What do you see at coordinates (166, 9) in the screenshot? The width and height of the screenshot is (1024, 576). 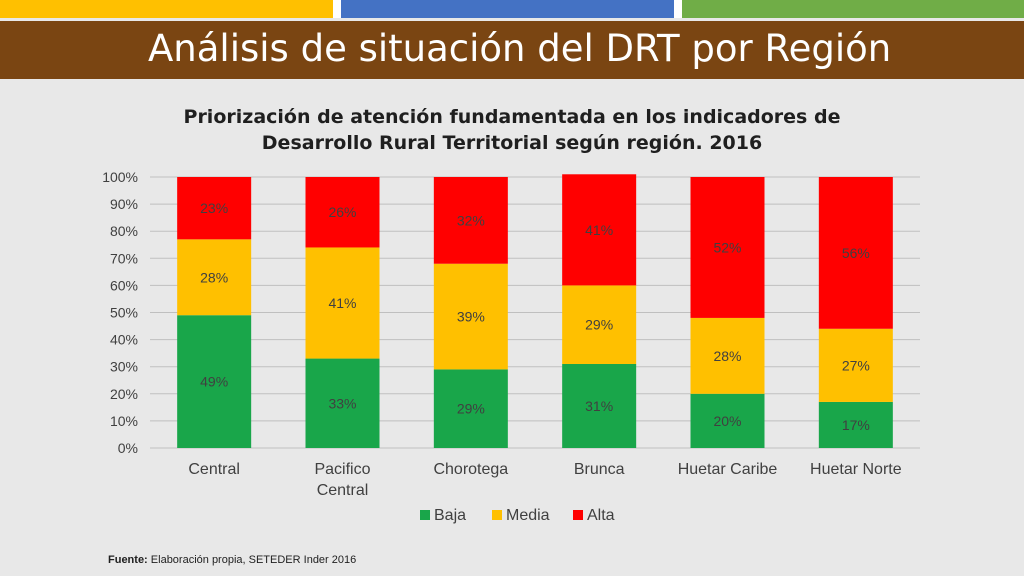 I see `stripe-segment-yellow` at bounding box center [166, 9].